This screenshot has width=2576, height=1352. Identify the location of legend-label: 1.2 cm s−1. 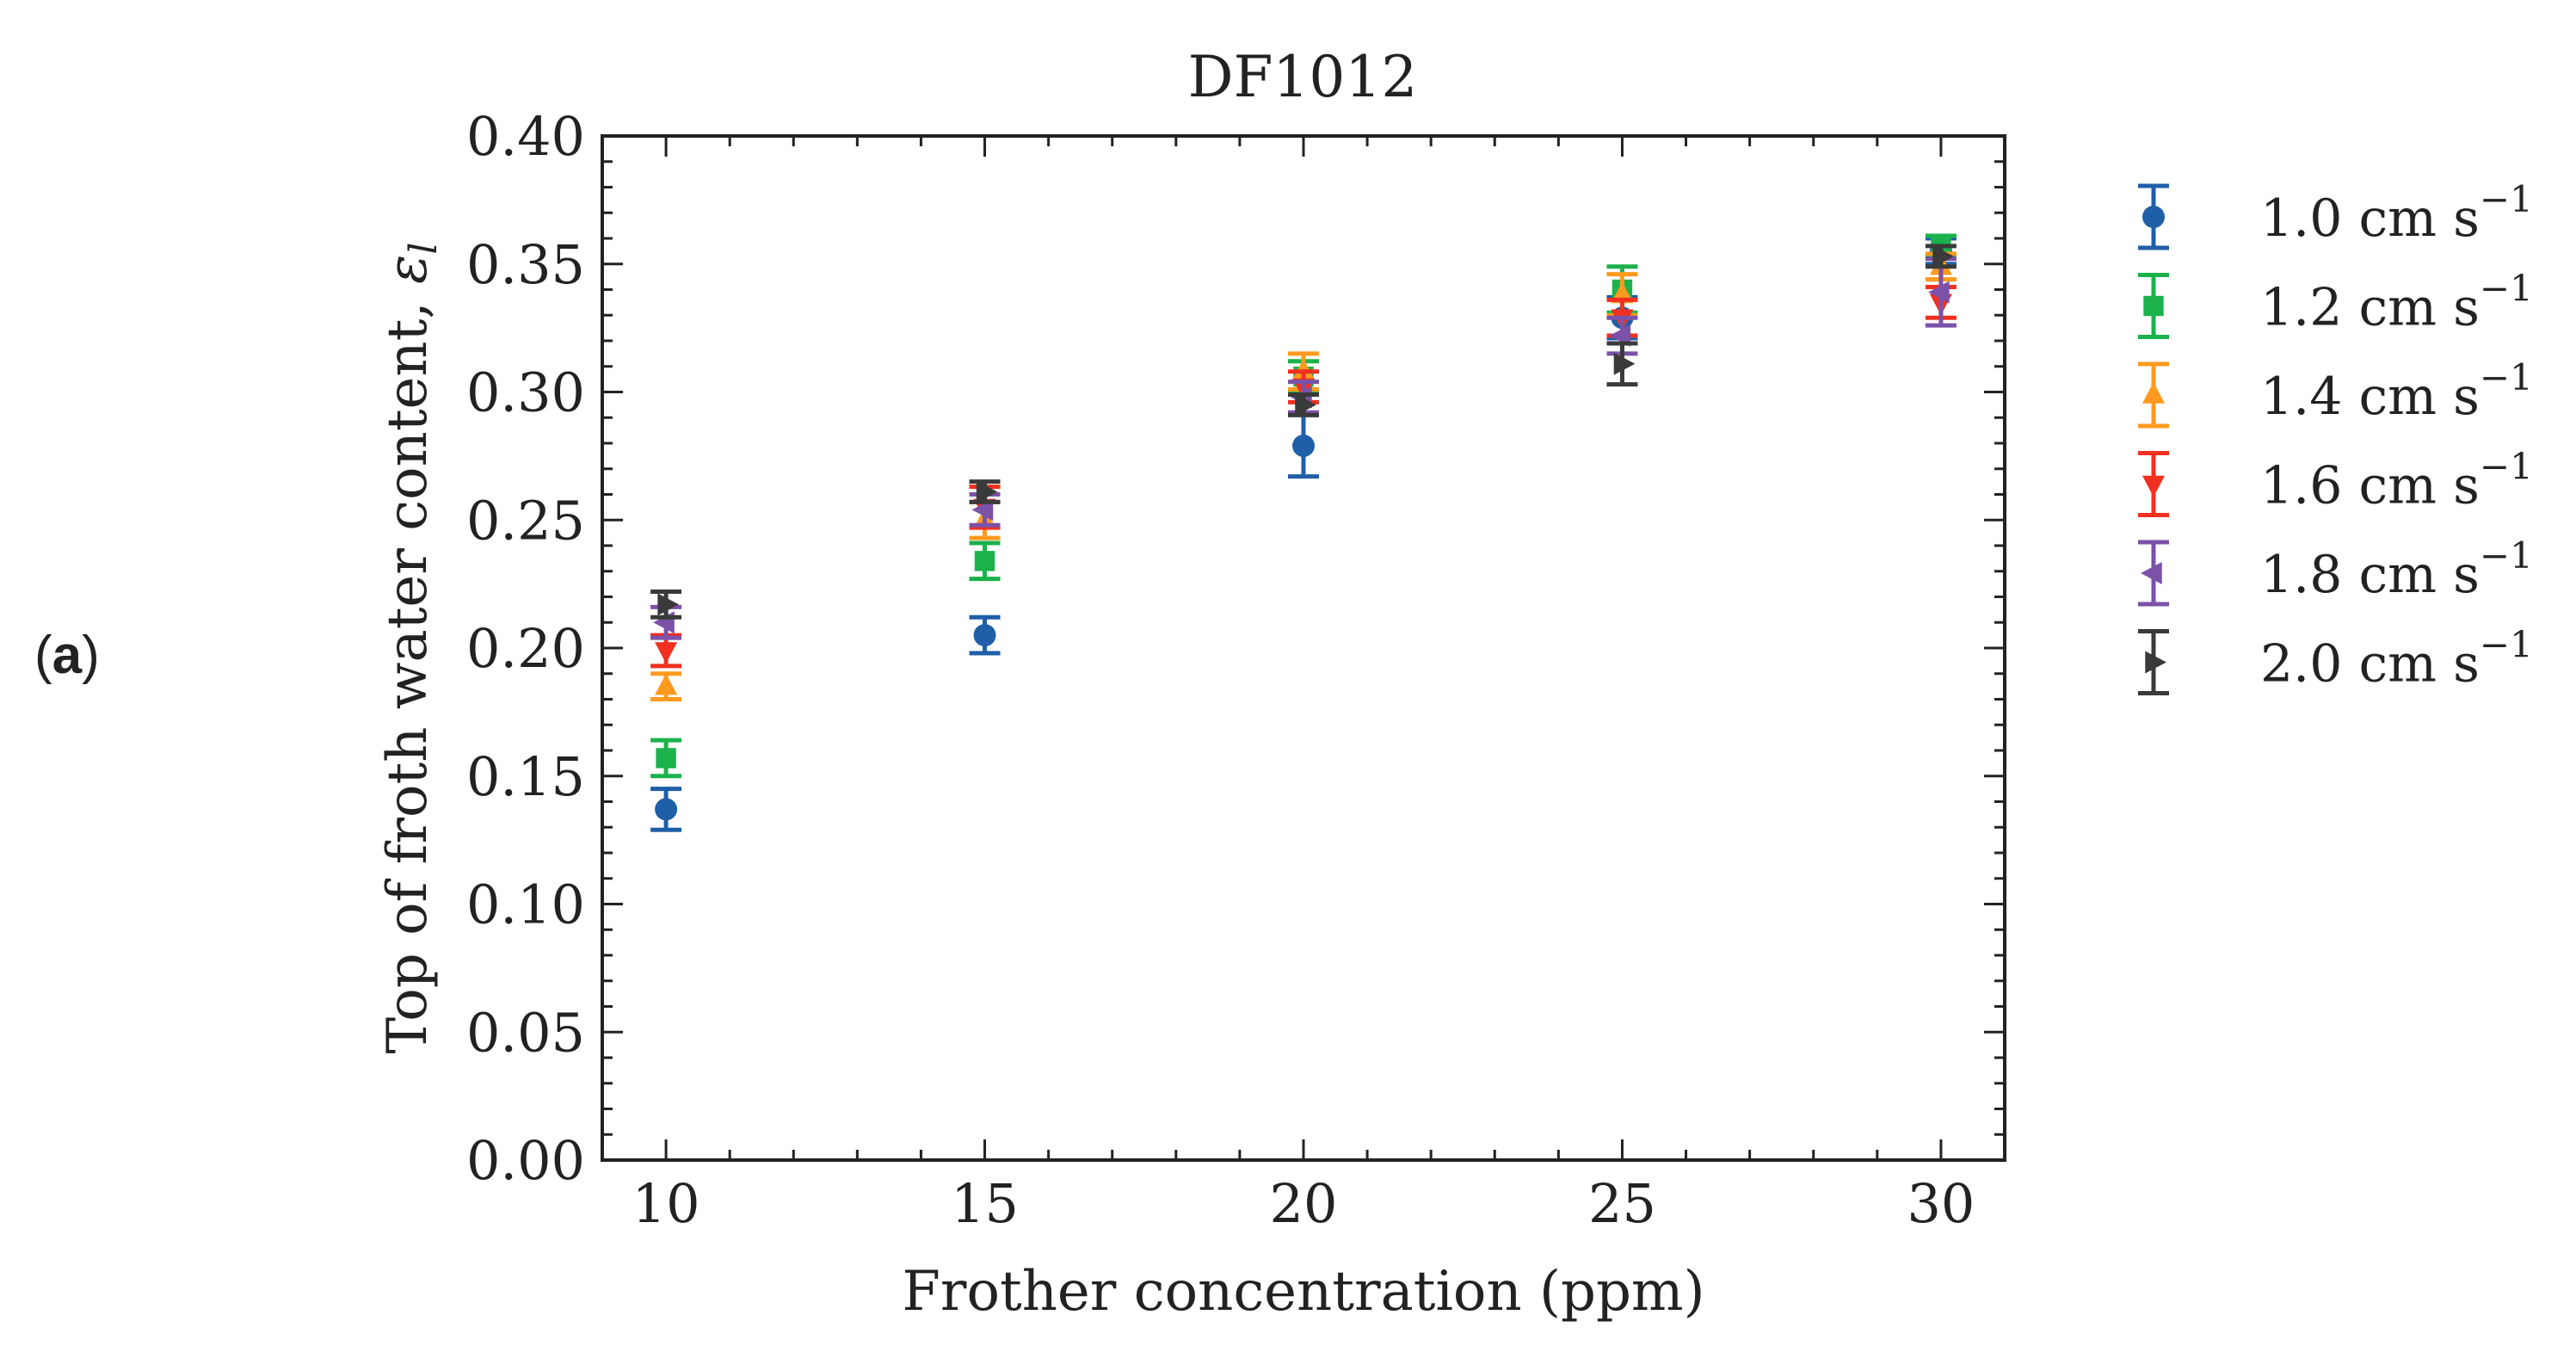
(2396, 303).